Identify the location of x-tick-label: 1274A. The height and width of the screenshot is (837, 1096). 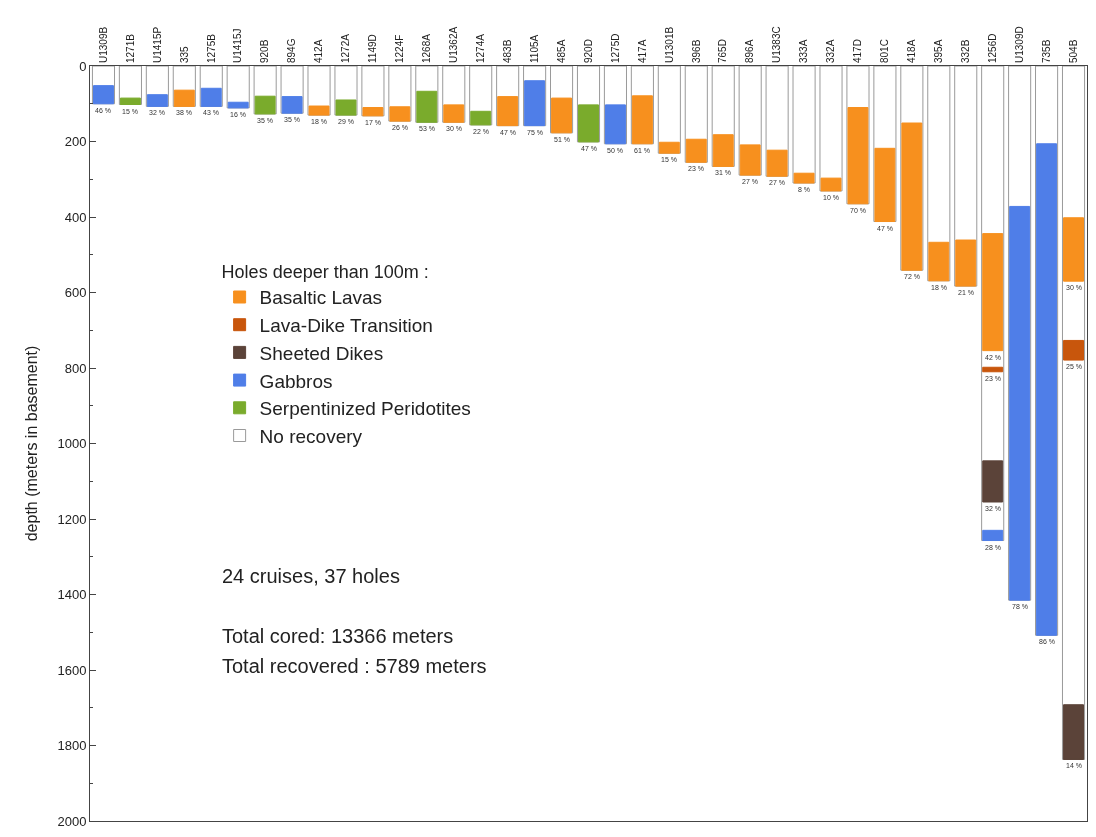
(480, 48).